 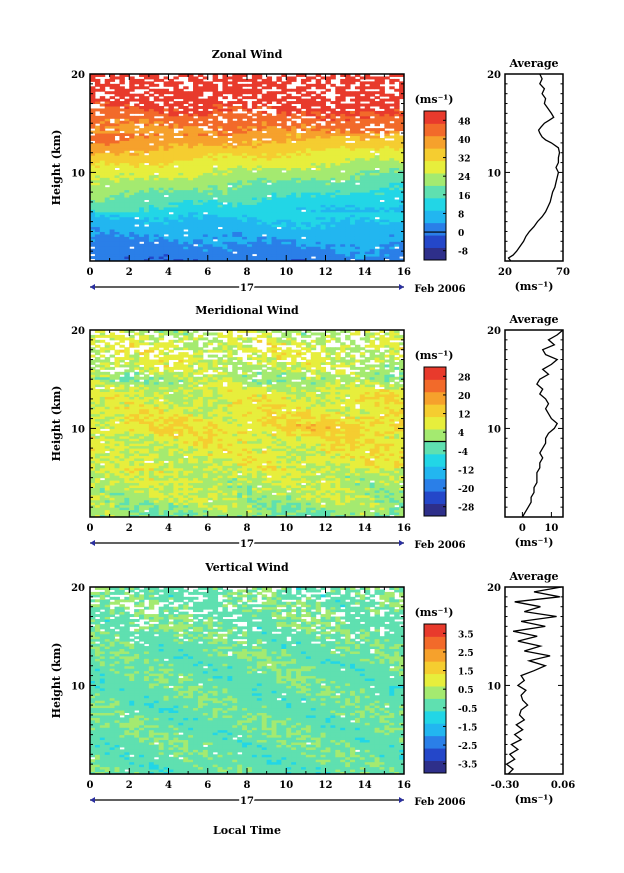 I want to click on colorbar-tick-label: 24, so click(x=464, y=178).